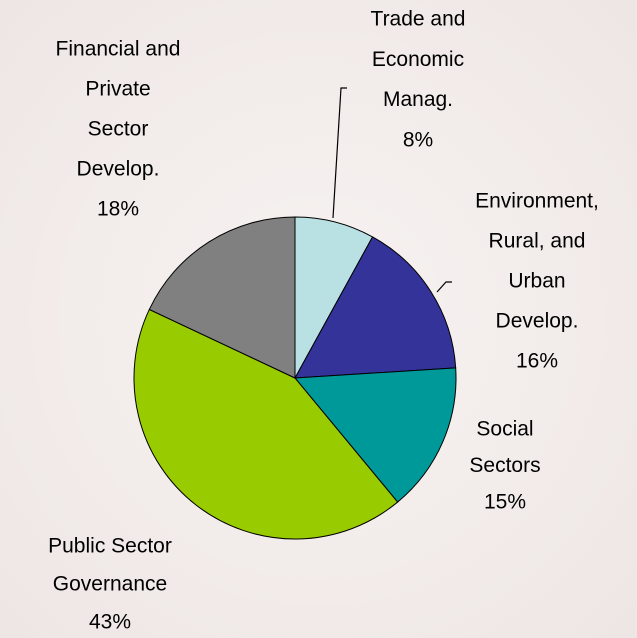  I want to click on slice-label: Rural, and, so click(537, 241).